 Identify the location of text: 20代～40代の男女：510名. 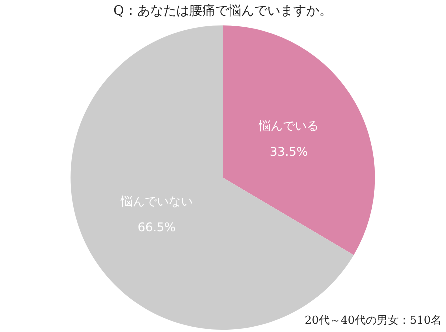
(373, 320).